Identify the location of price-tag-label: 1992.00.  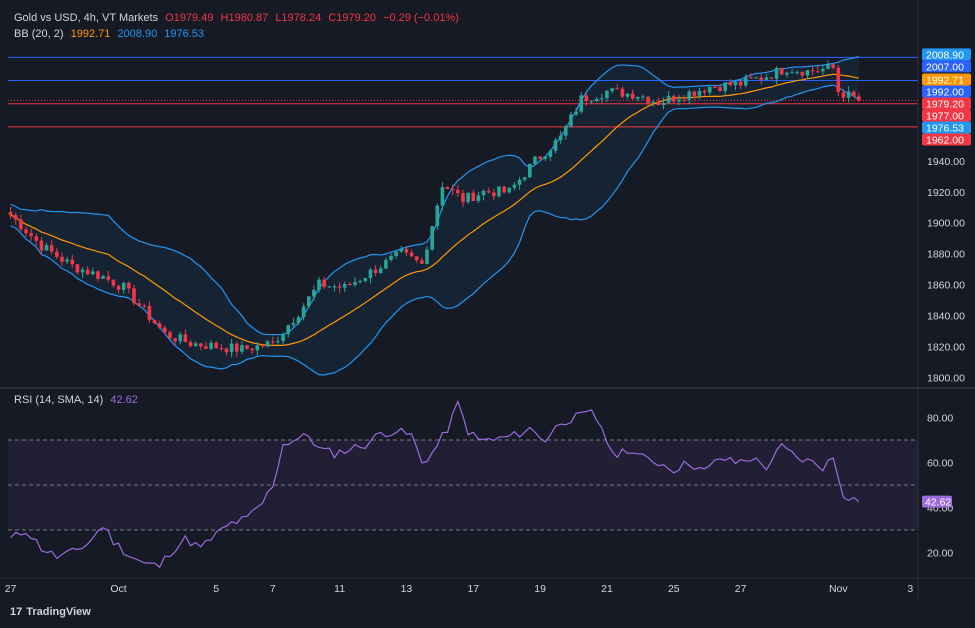
(945, 92).